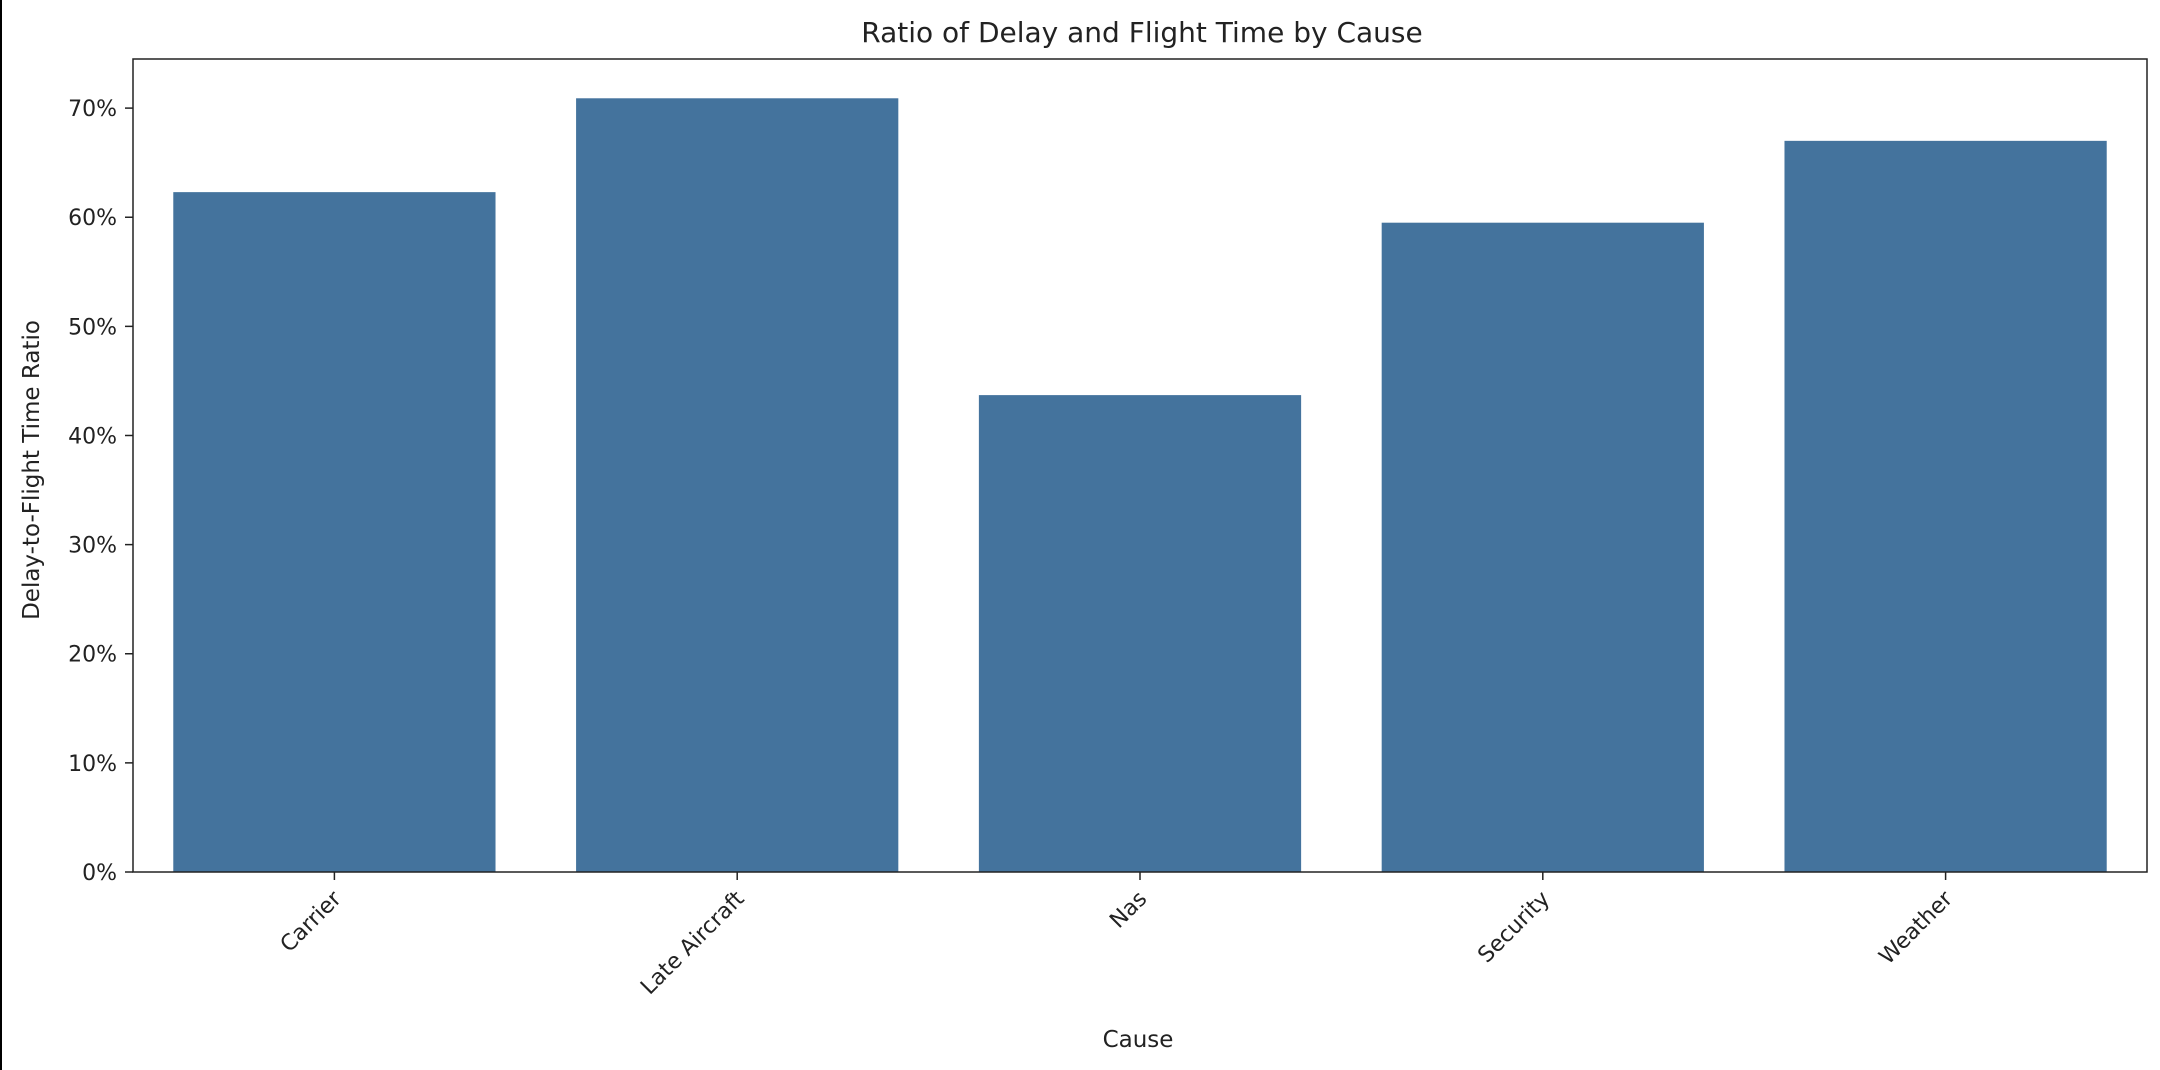  What do you see at coordinates (92, 327) in the screenshot?
I see `y-tick-label: 50%` at bounding box center [92, 327].